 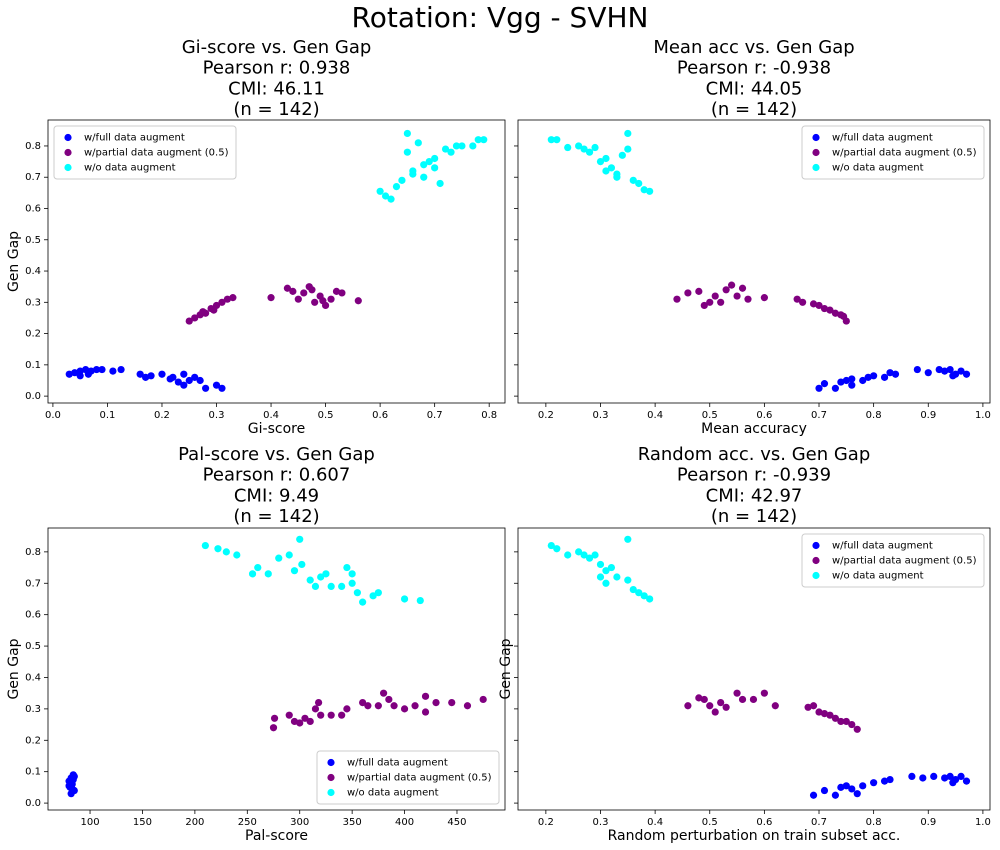 I want to click on x-tick-label: 0.5, so click(x=710, y=415).